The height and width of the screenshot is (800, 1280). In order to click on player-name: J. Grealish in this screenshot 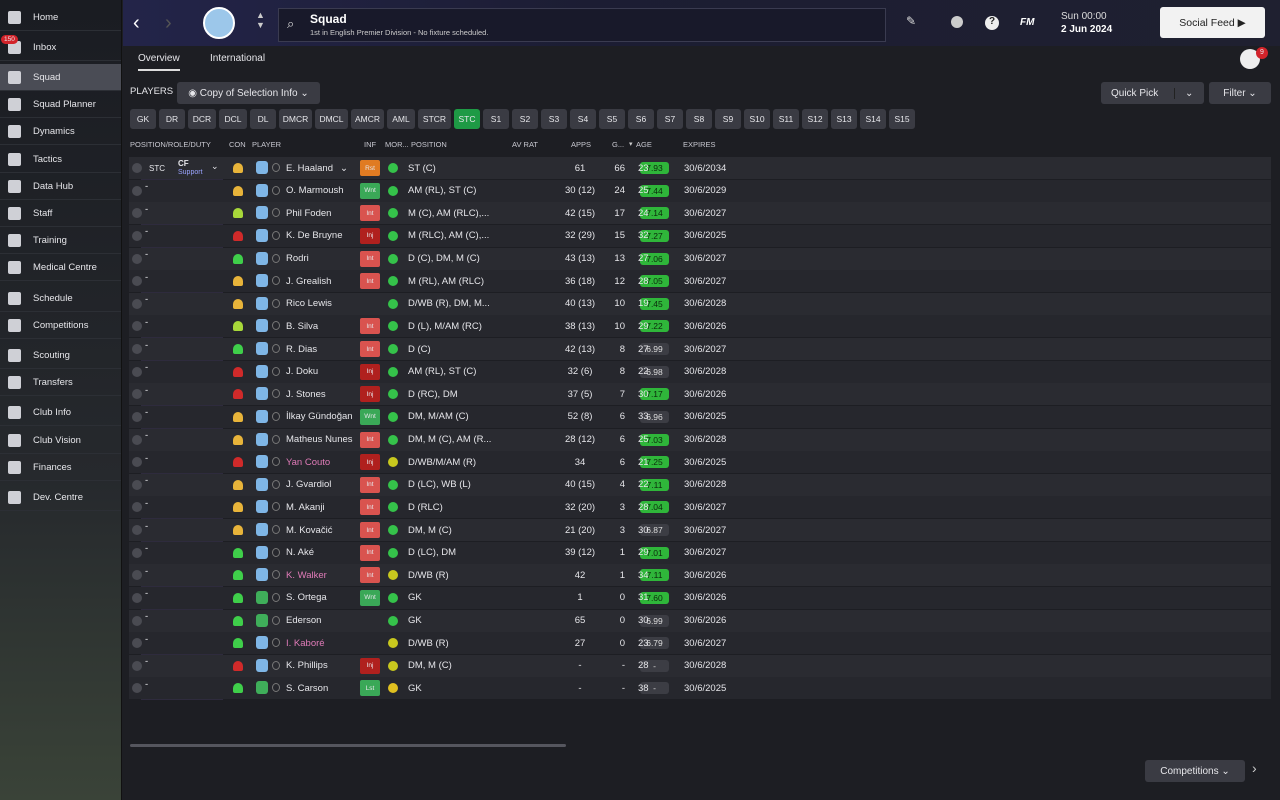, I will do `click(309, 281)`.